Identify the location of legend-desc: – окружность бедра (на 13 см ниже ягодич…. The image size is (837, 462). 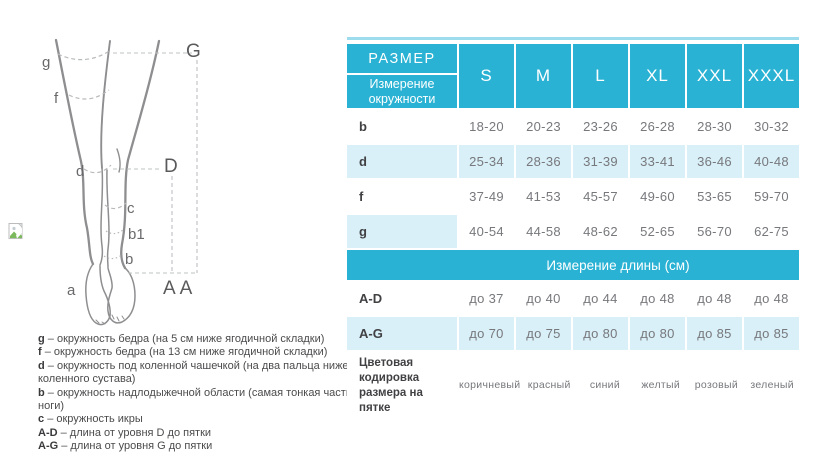
(186, 352).